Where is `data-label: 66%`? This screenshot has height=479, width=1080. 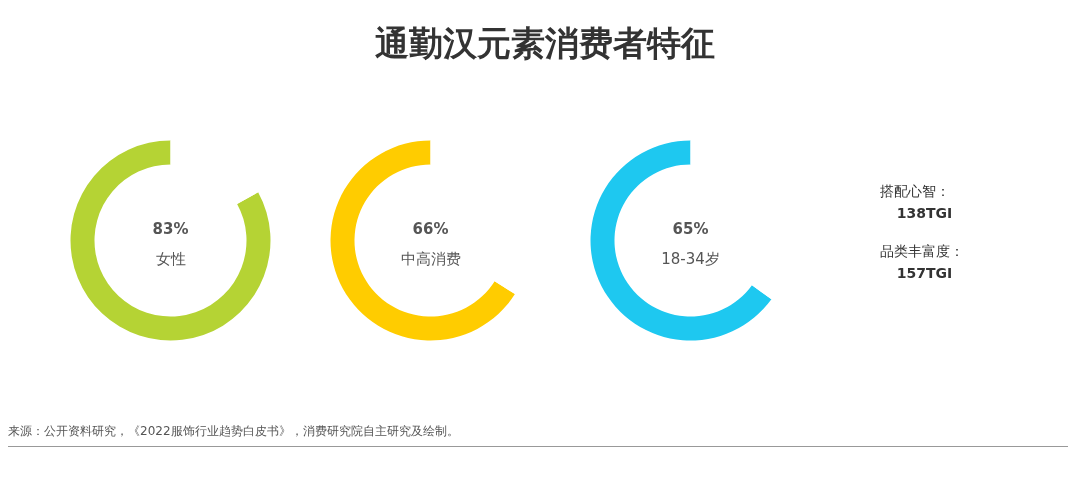 data-label: 66% is located at coordinates (430, 228).